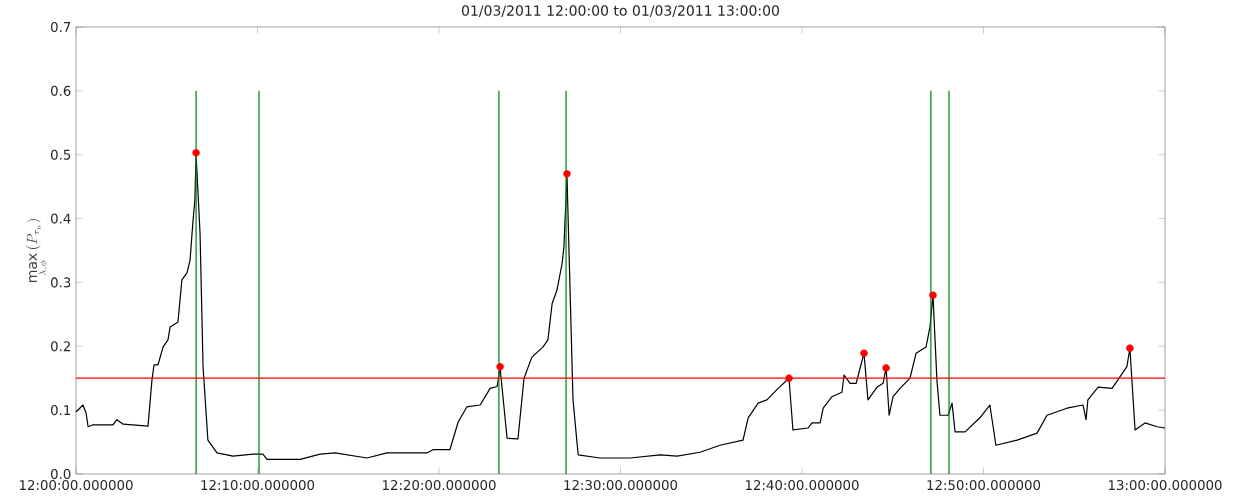  I want to click on y-tick-label: 0.5, so click(60, 154).